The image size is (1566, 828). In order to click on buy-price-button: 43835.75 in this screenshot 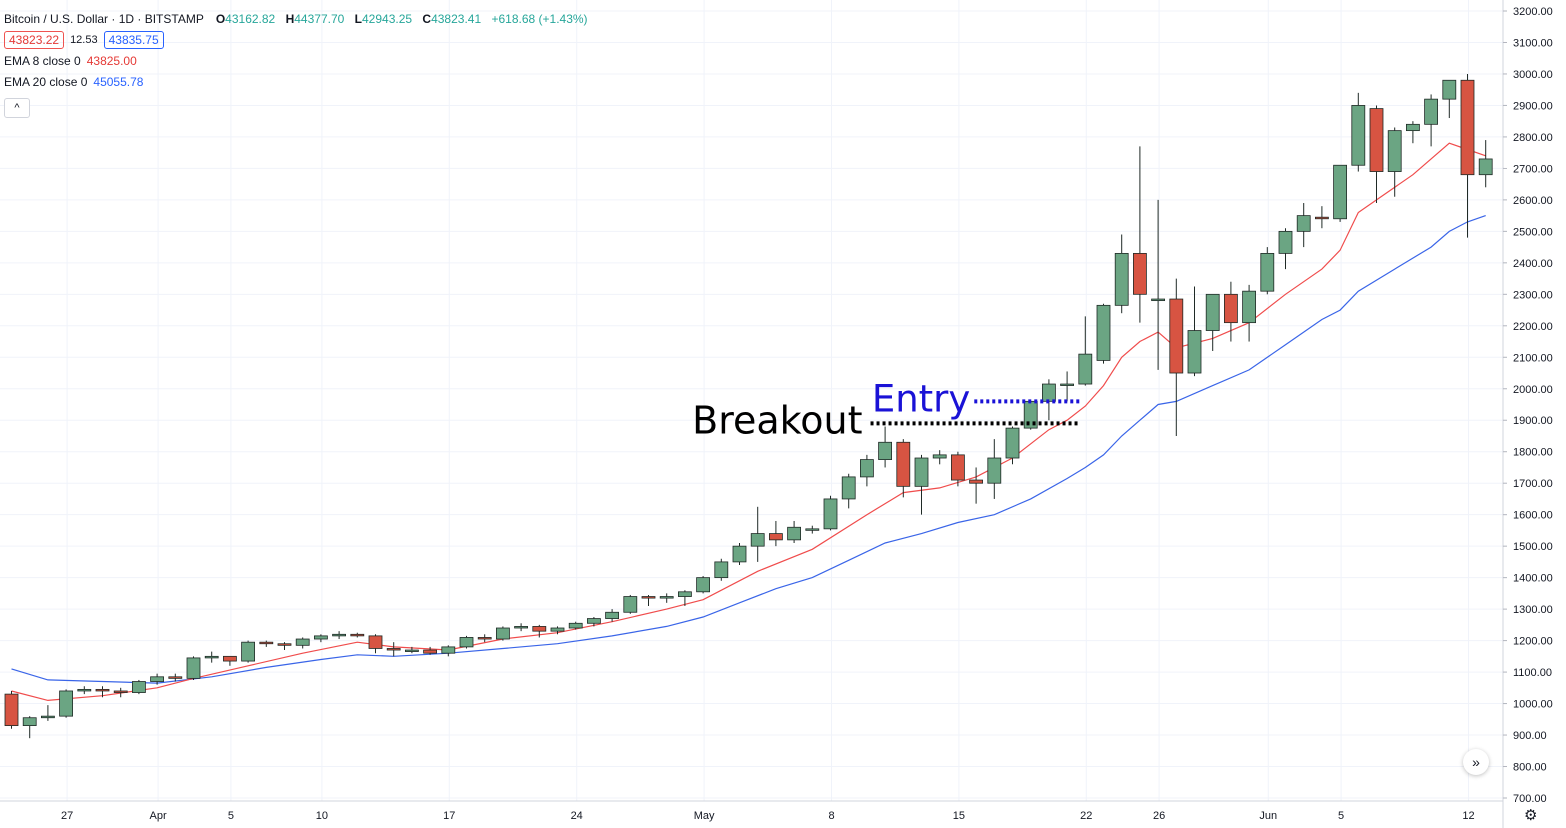, I will do `click(133, 39)`.